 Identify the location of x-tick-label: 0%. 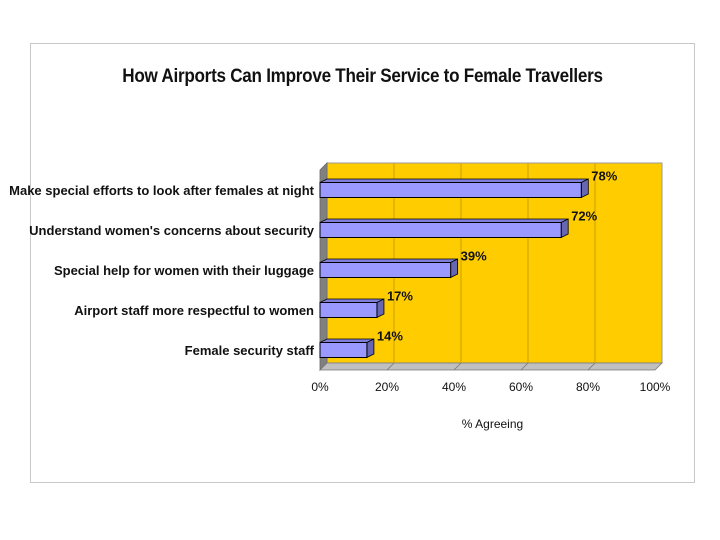
(320, 387).